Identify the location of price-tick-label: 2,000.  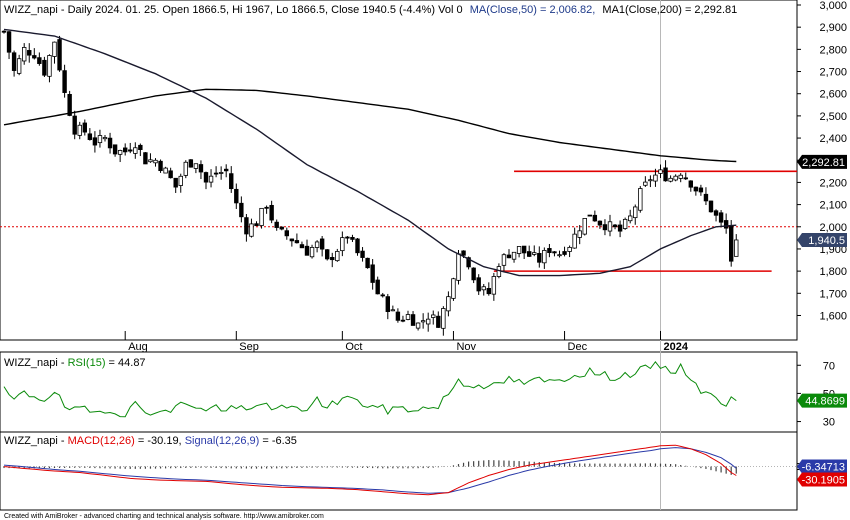
(833, 228).